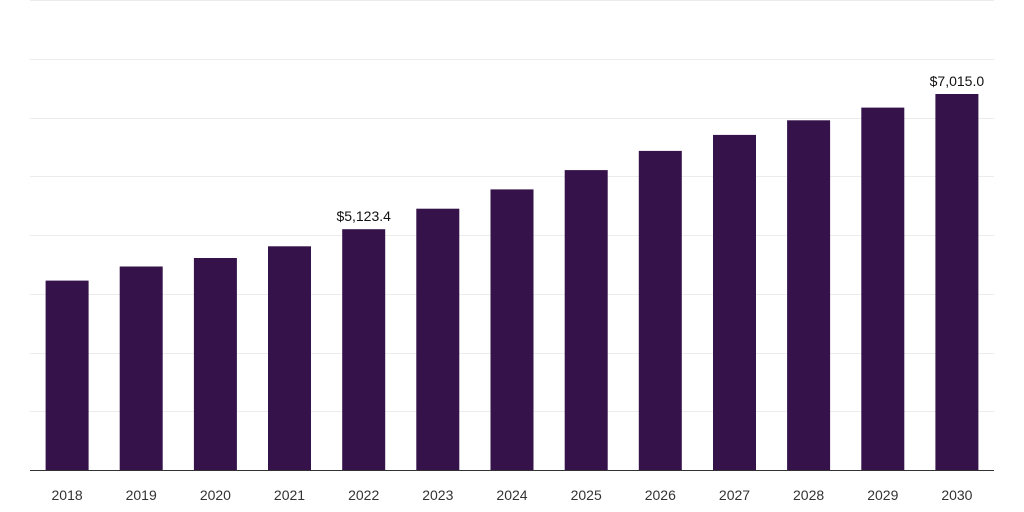 Image resolution: width=1024 pixels, height=512 pixels. Describe the element at coordinates (512, 329) in the screenshot. I see `bar-2024` at that location.